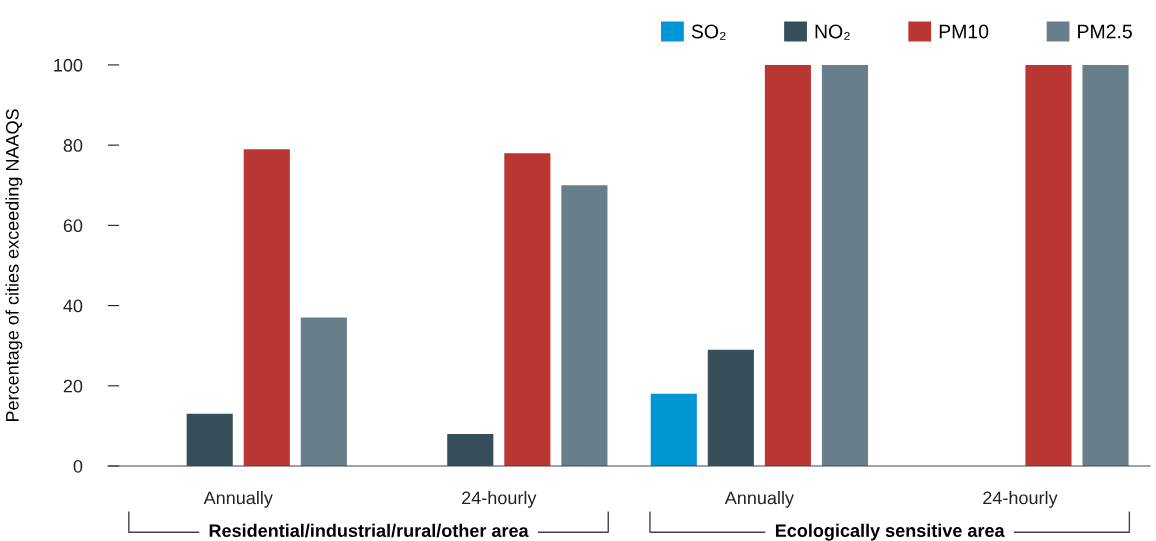 Image resolution: width=1156 pixels, height=541 pixels. Describe the element at coordinates (73, 386) in the screenshot. I see `y-tick-label: 20` at that location.